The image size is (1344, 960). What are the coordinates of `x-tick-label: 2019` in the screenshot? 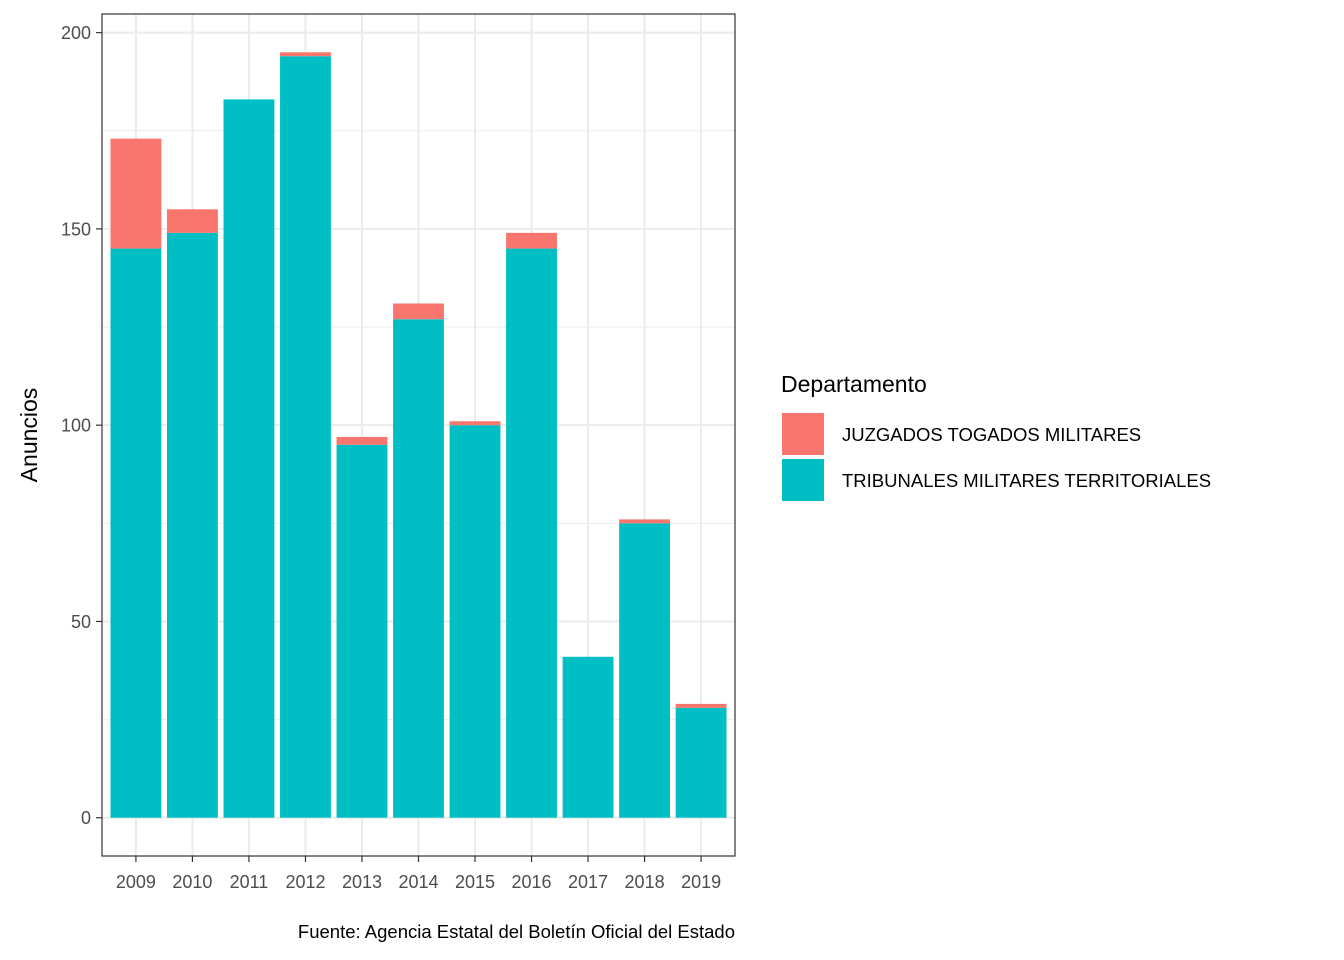 It's located at (701, 882).